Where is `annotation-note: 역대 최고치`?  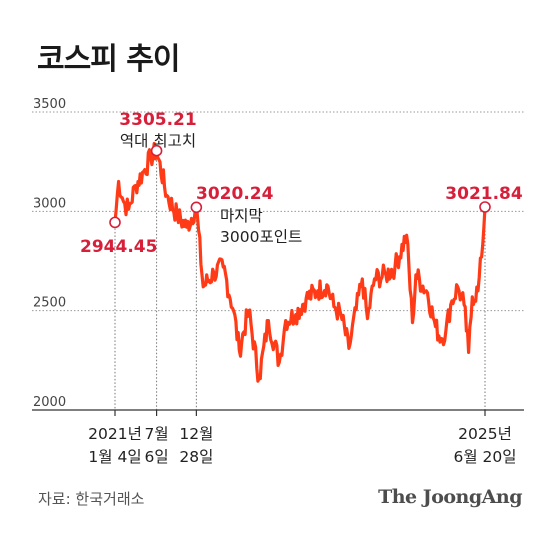 annotation-note: 역대 최고치 is located at coordinates (158, 141).